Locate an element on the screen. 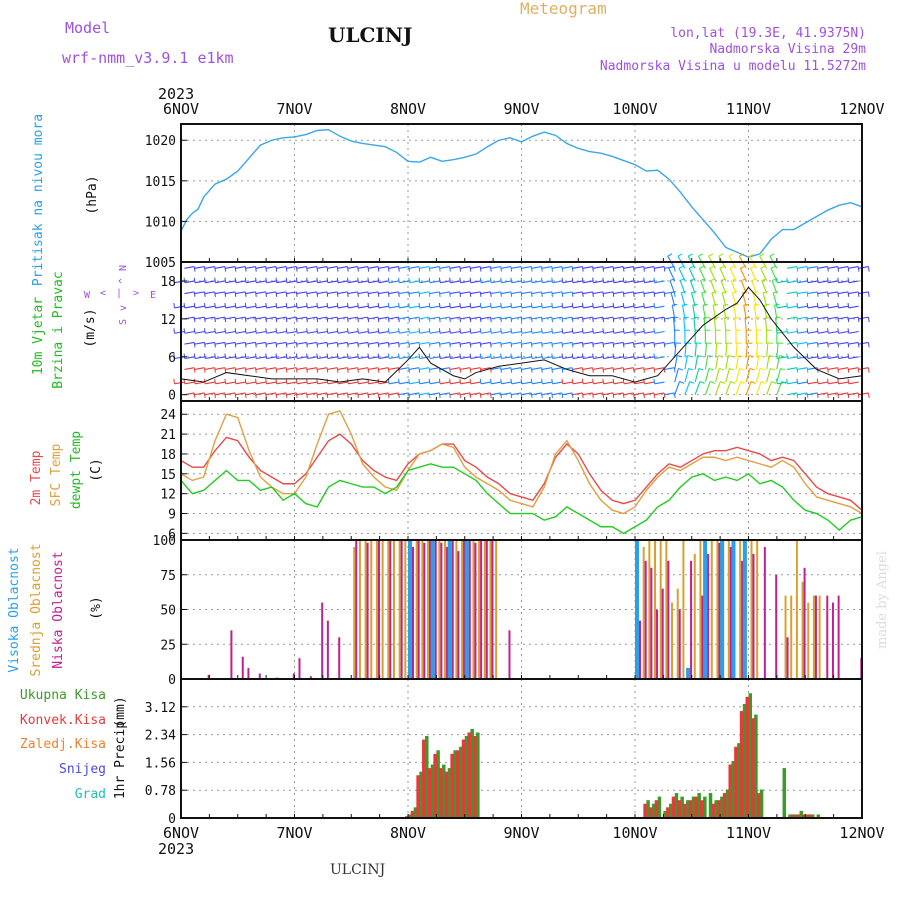 The image size is (900, 904). y-tick-label: 1.56 is located at coordinates (160, 763).